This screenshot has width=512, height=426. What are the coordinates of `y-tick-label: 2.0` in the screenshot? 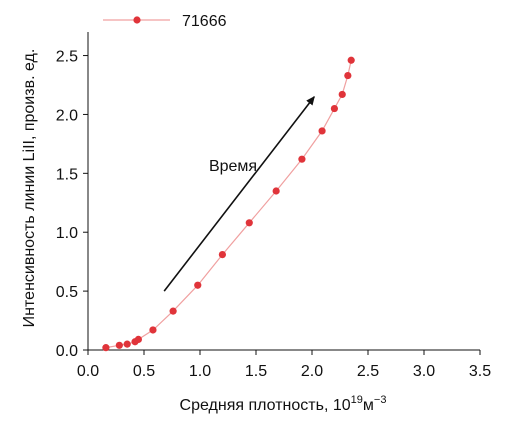 It's located at (67, 115).